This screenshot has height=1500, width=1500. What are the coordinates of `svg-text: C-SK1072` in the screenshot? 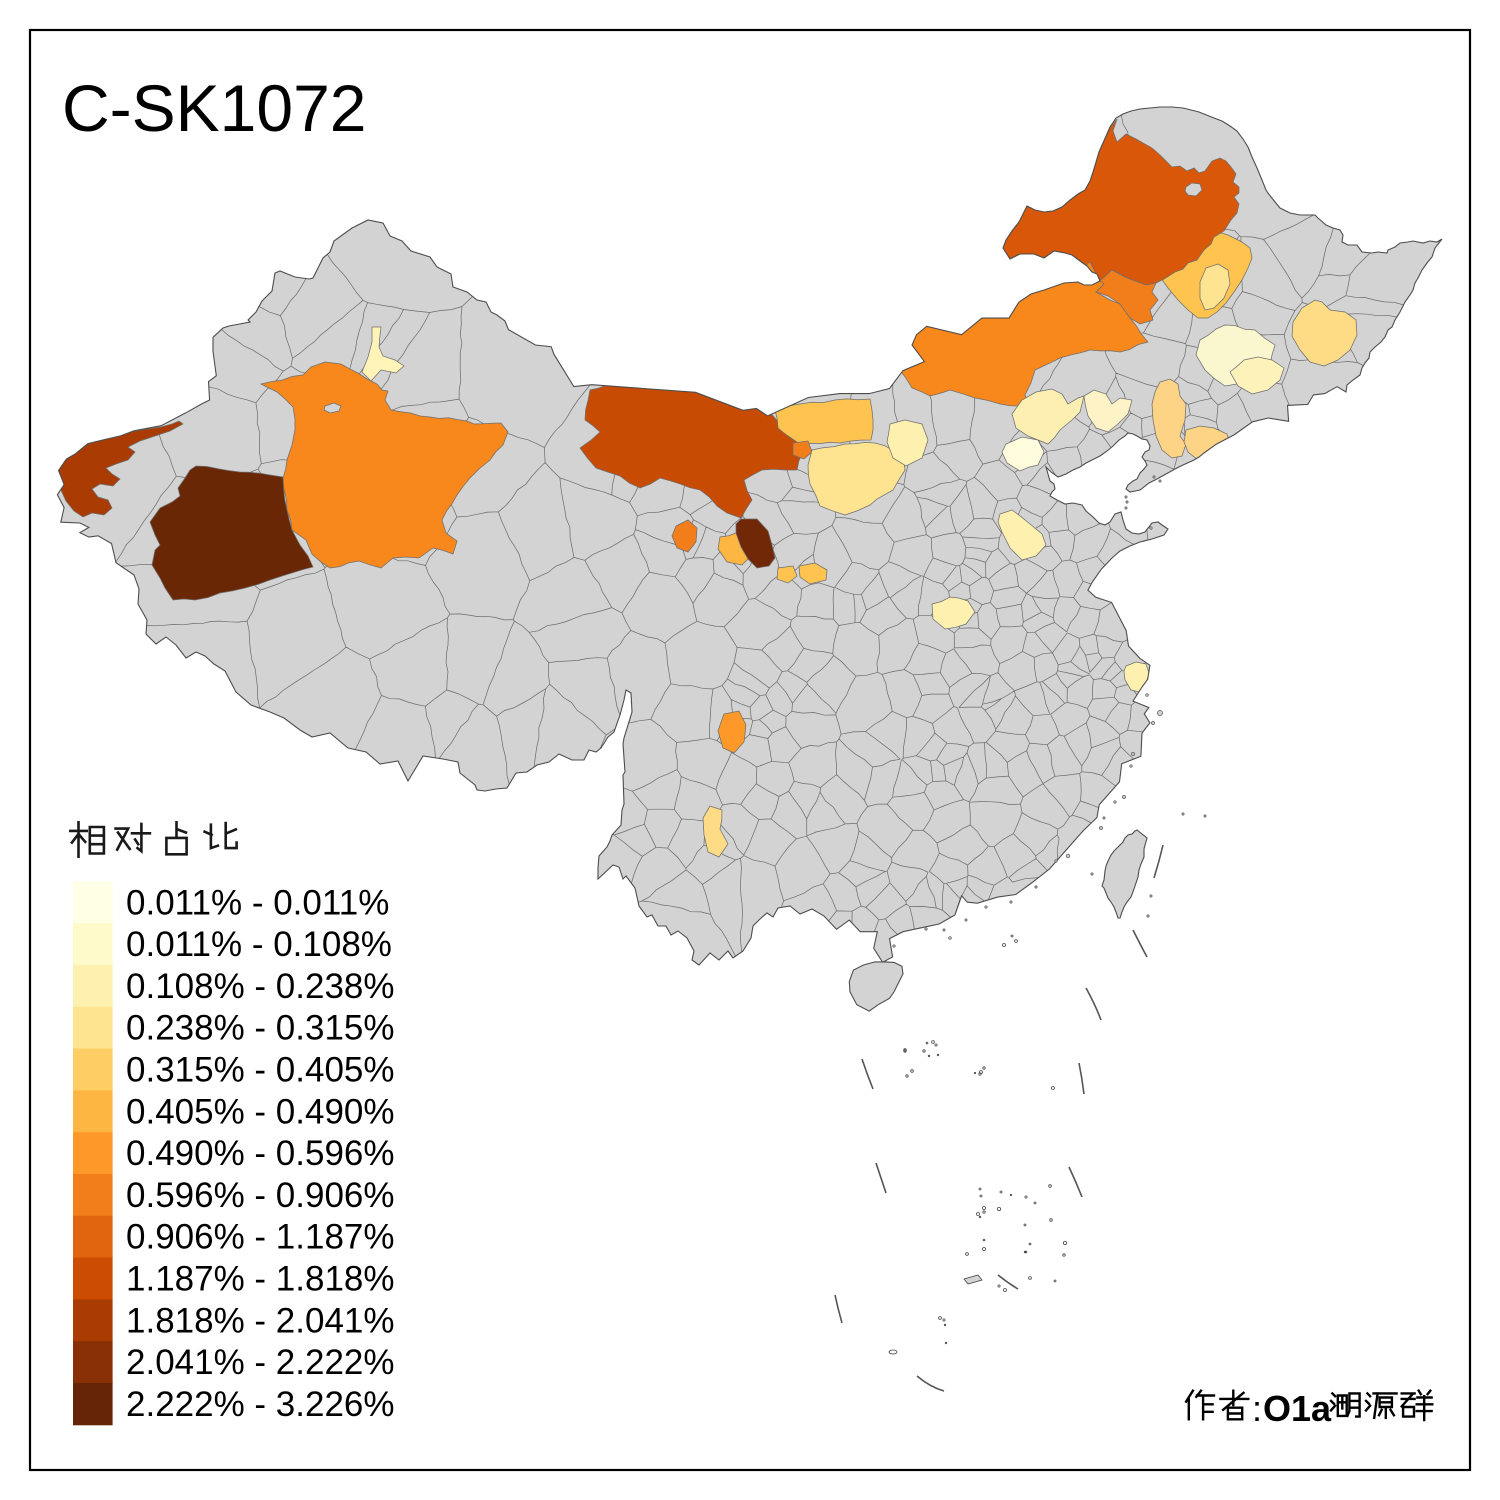 It's located at (214, 108).